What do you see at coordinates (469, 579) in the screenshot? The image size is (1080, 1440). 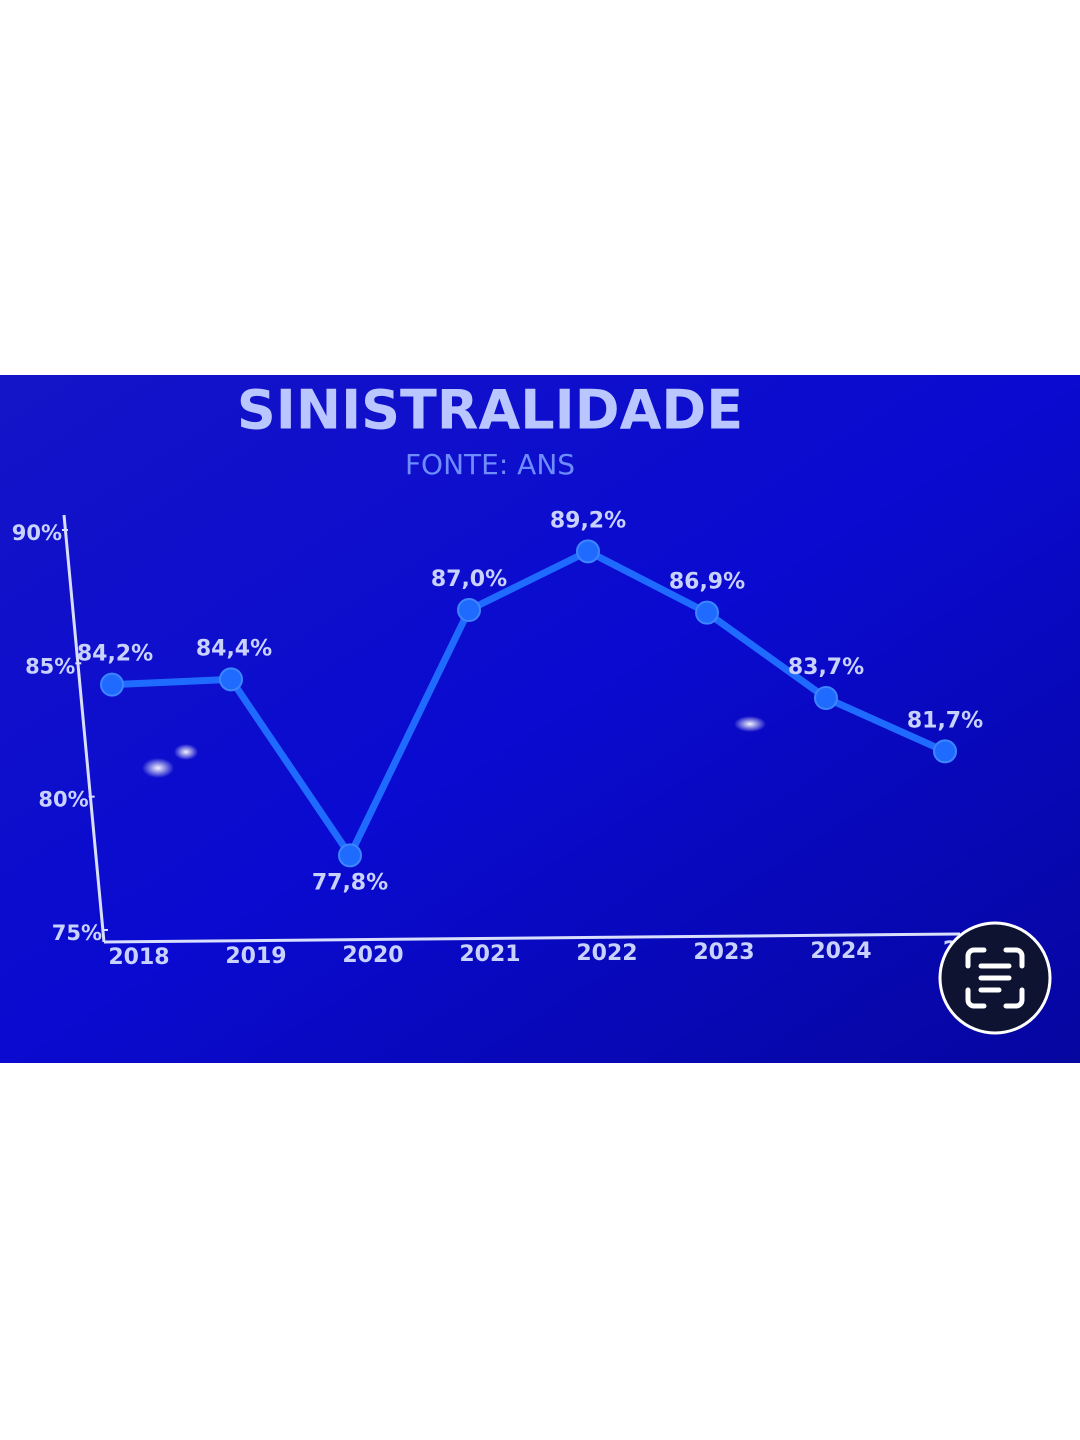 I see `data-label: 87,0%` at bounding box center [469, 579].